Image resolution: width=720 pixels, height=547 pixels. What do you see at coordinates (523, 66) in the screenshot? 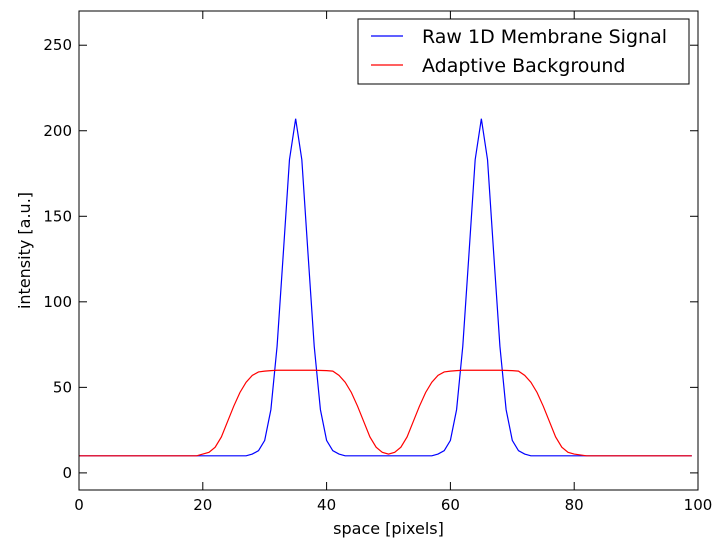
I see `legend-label-background: Adaptive Background` at bounding box center [523, 66].